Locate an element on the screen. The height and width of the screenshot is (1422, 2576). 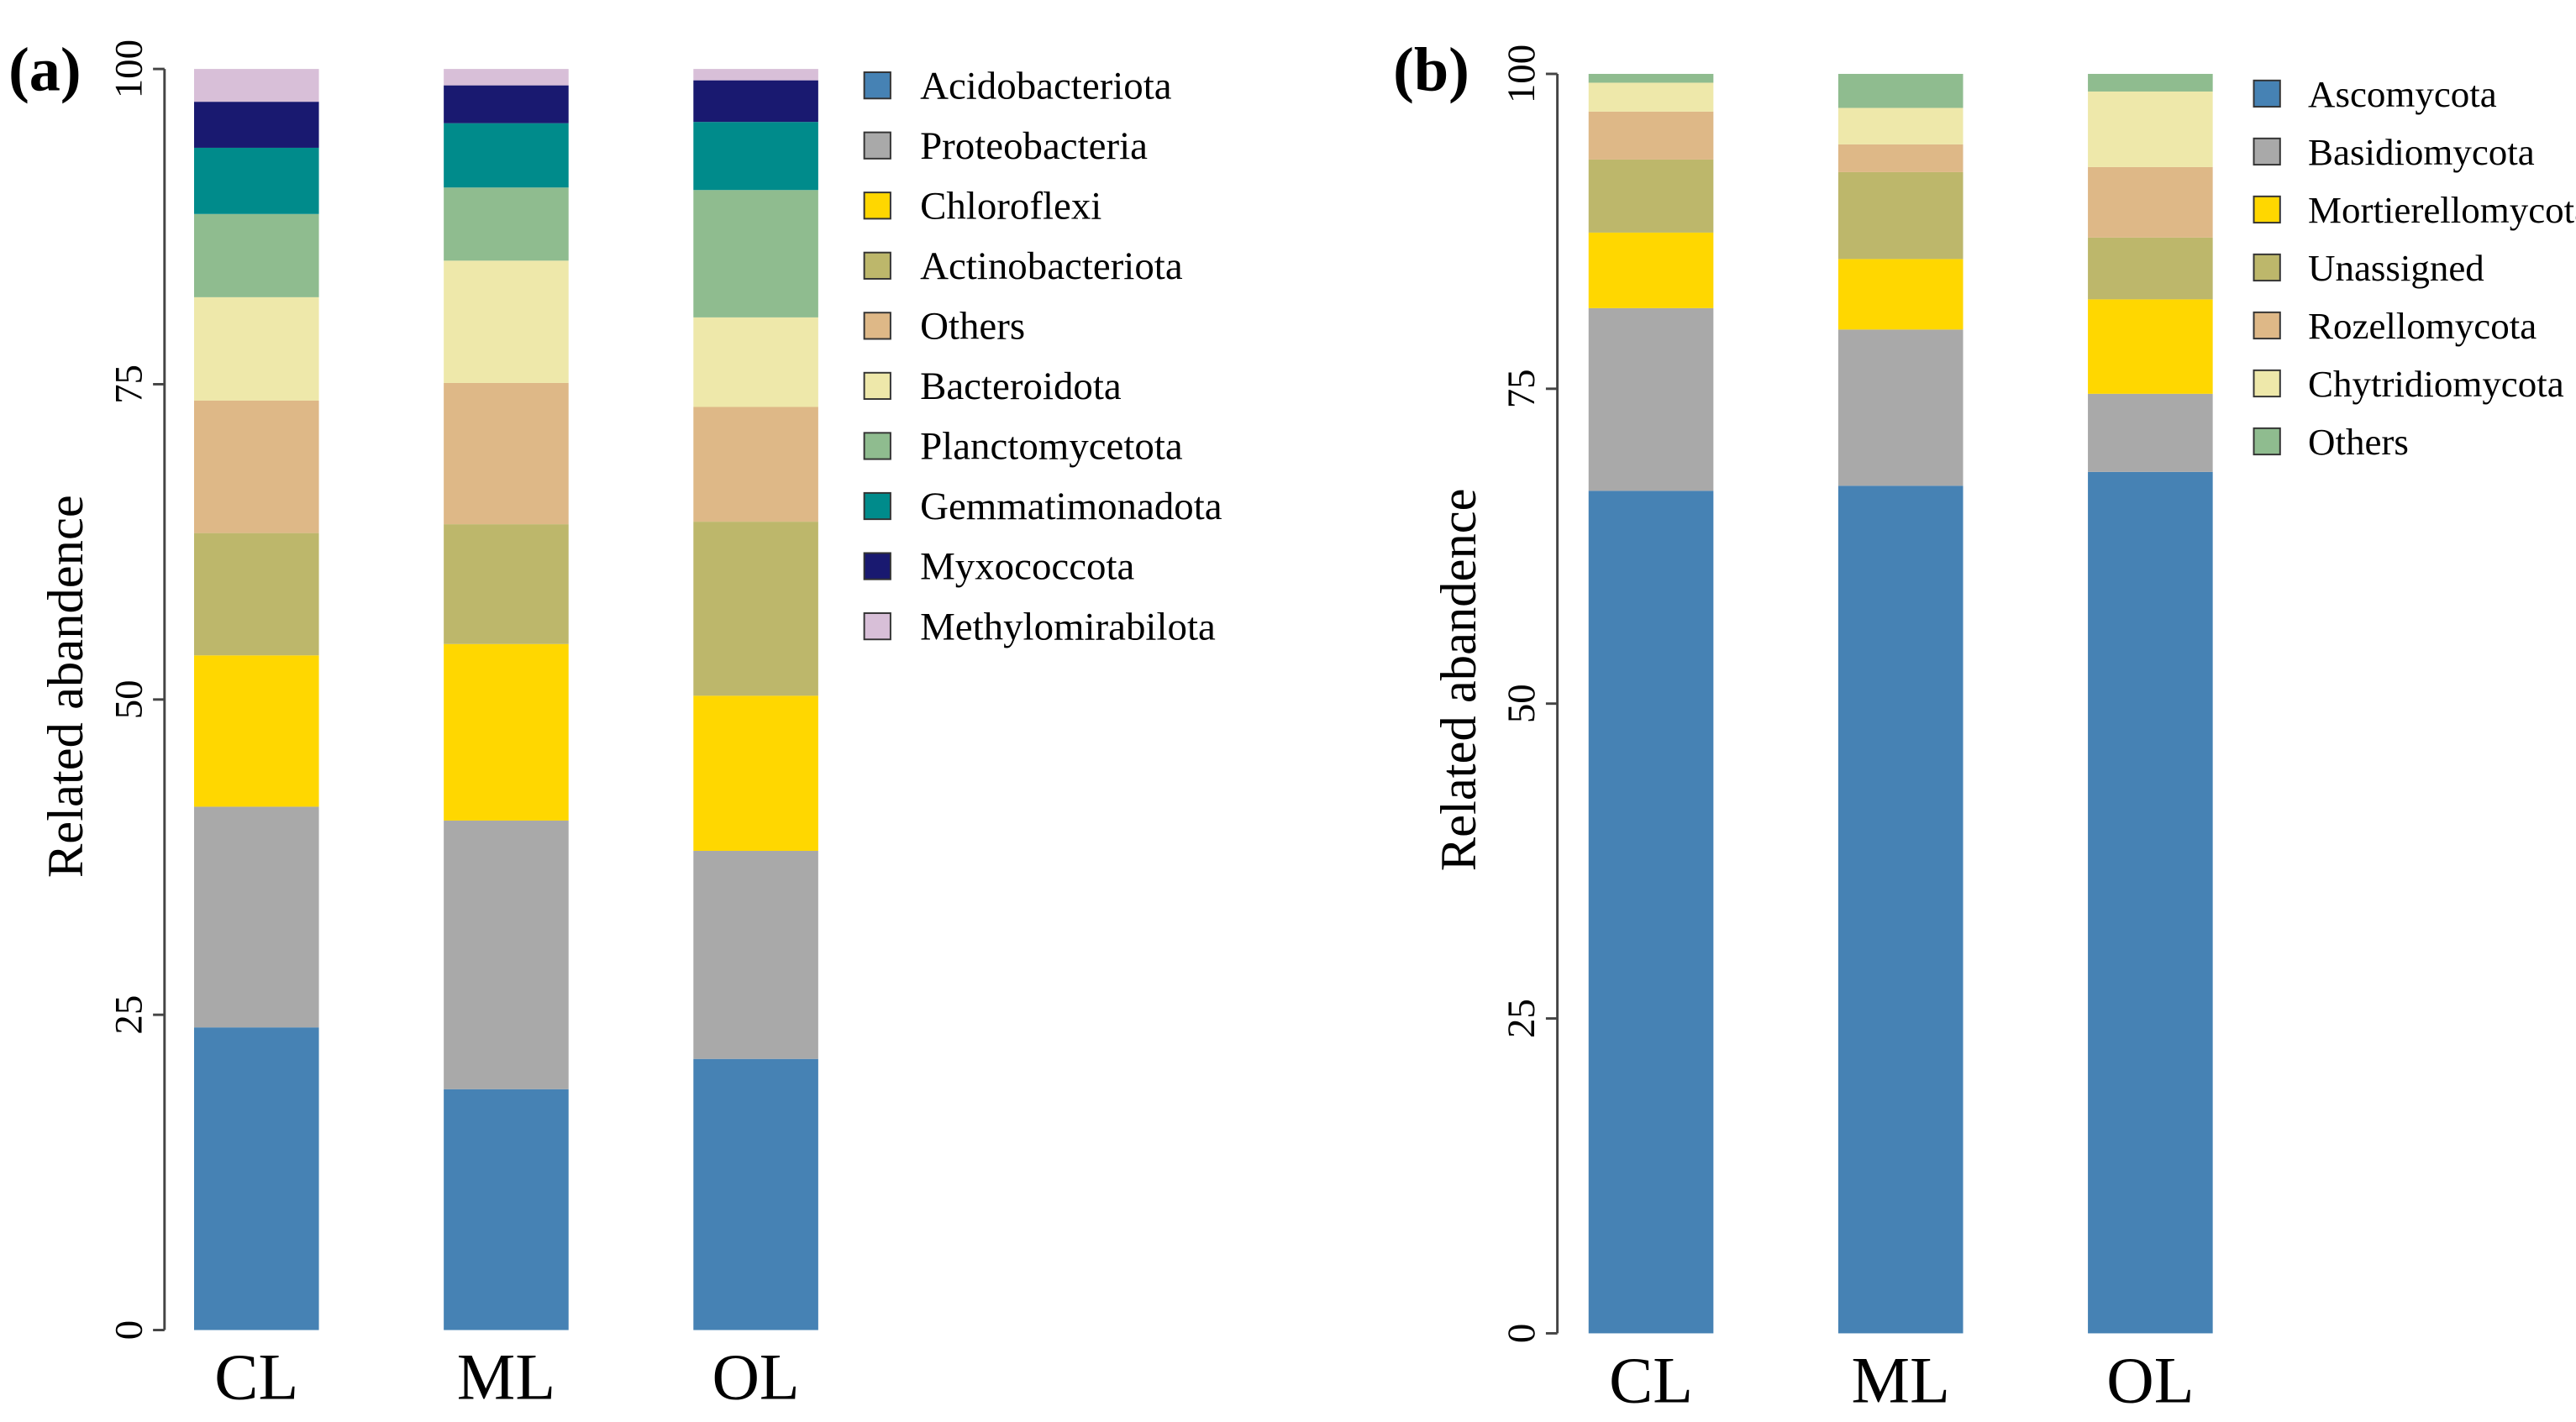
bar-segment-cl-methylomirabilota is located at coordinates (256, 85).